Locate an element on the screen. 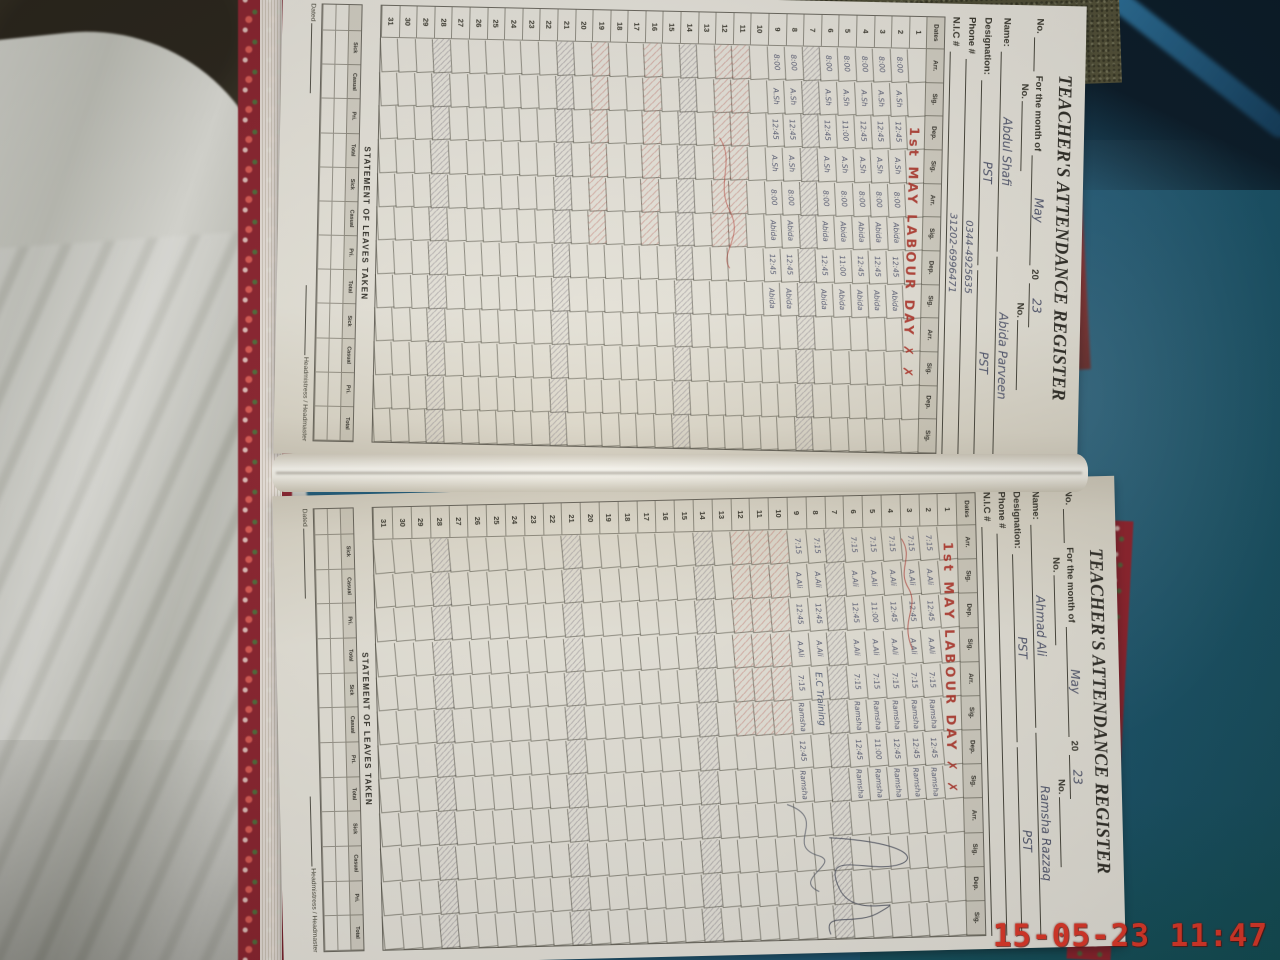 This screenshot has height=960, width=1280. date-cell: 15 is located at coordinates (683, 516).